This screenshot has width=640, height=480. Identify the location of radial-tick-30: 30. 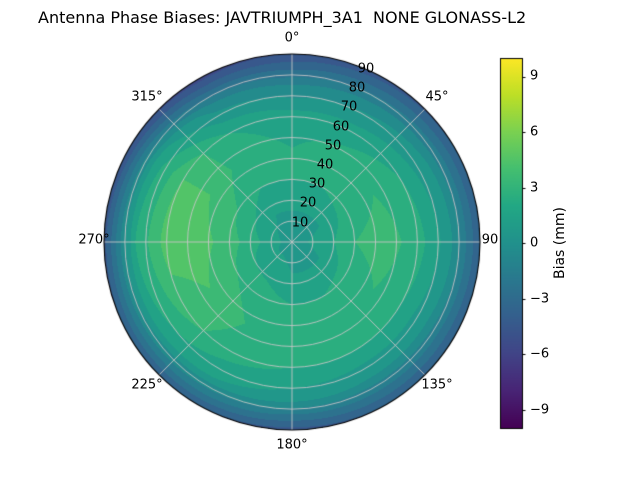
(317, 184).